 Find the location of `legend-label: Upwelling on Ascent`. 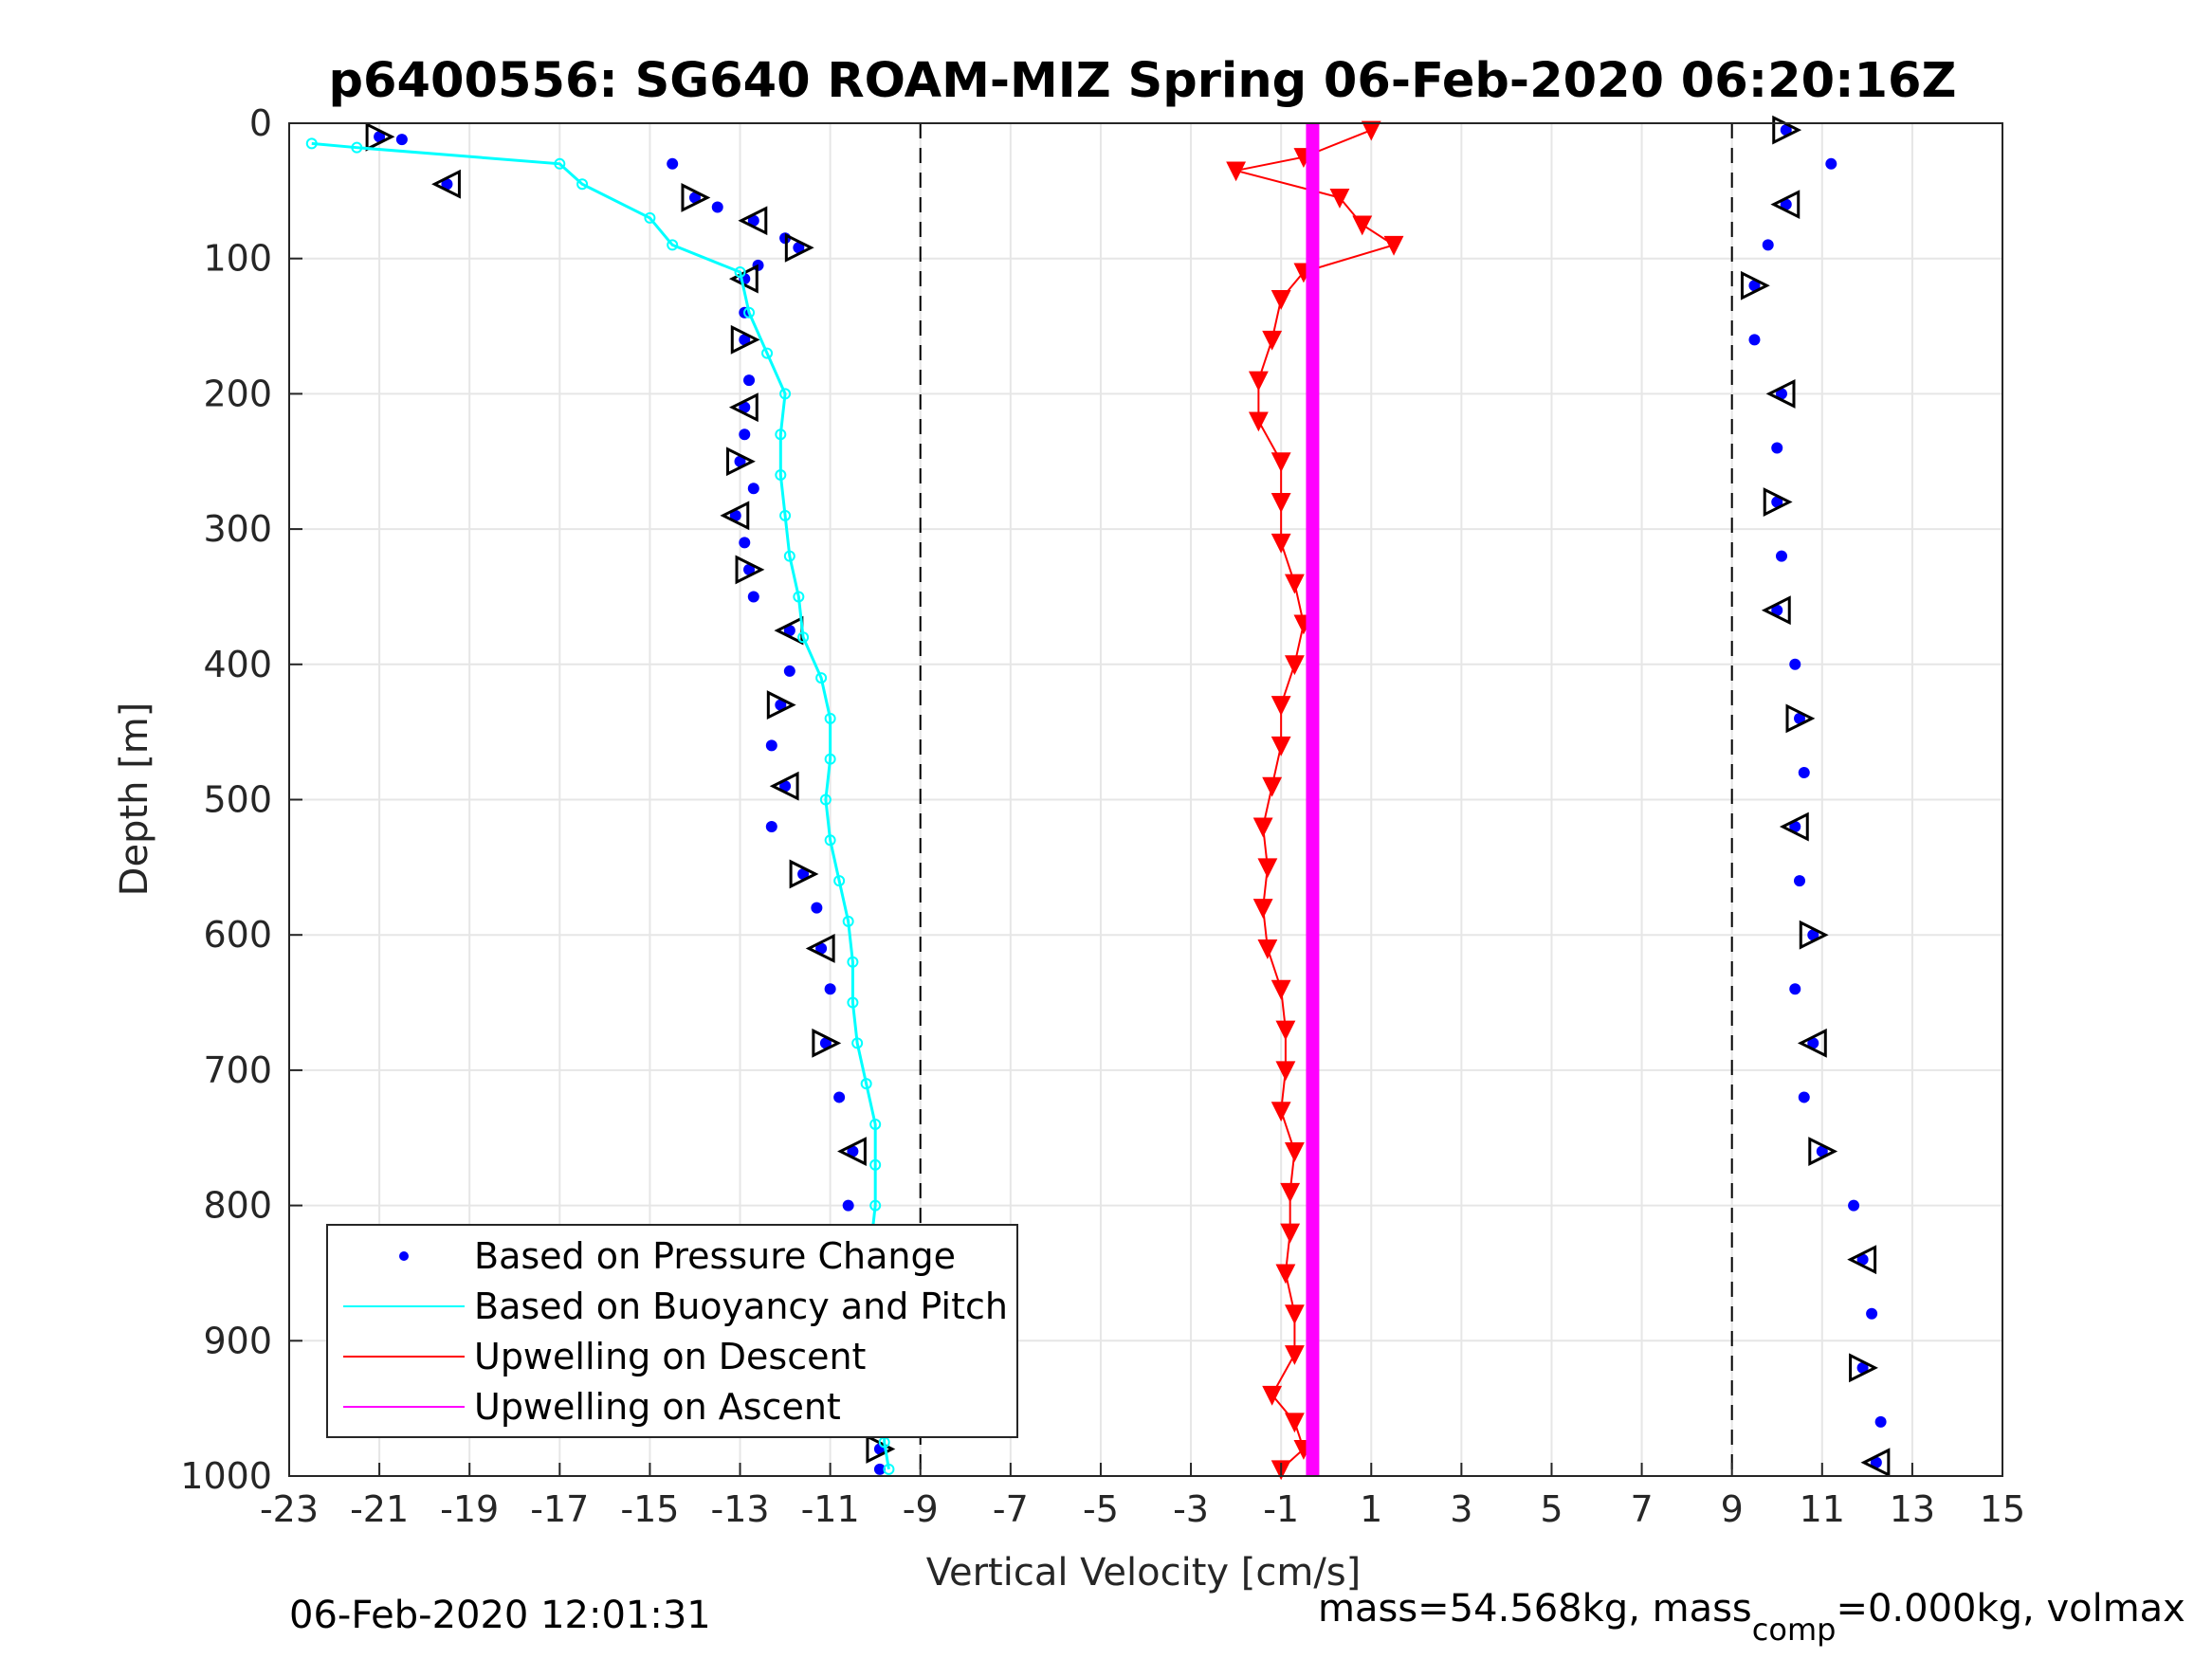

legend-label: Upwelling on Ascent is located at coordinates (657, 1407).